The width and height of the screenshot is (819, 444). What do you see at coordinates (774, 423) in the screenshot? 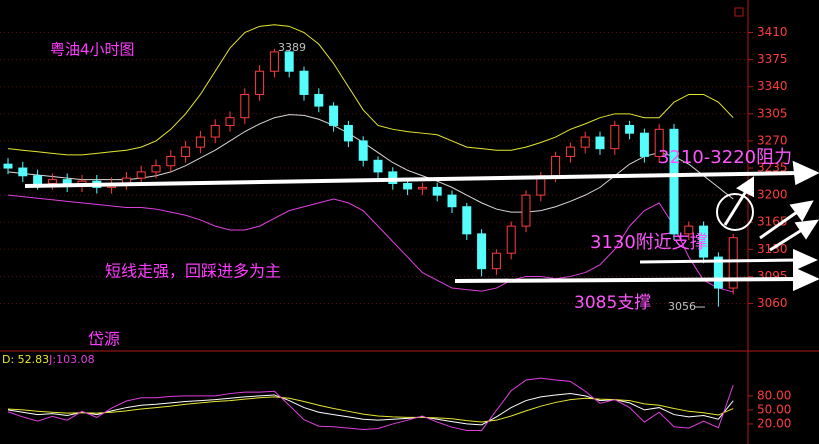
I see `y-tick-label: 20.00` at bounding box center [774, 423].